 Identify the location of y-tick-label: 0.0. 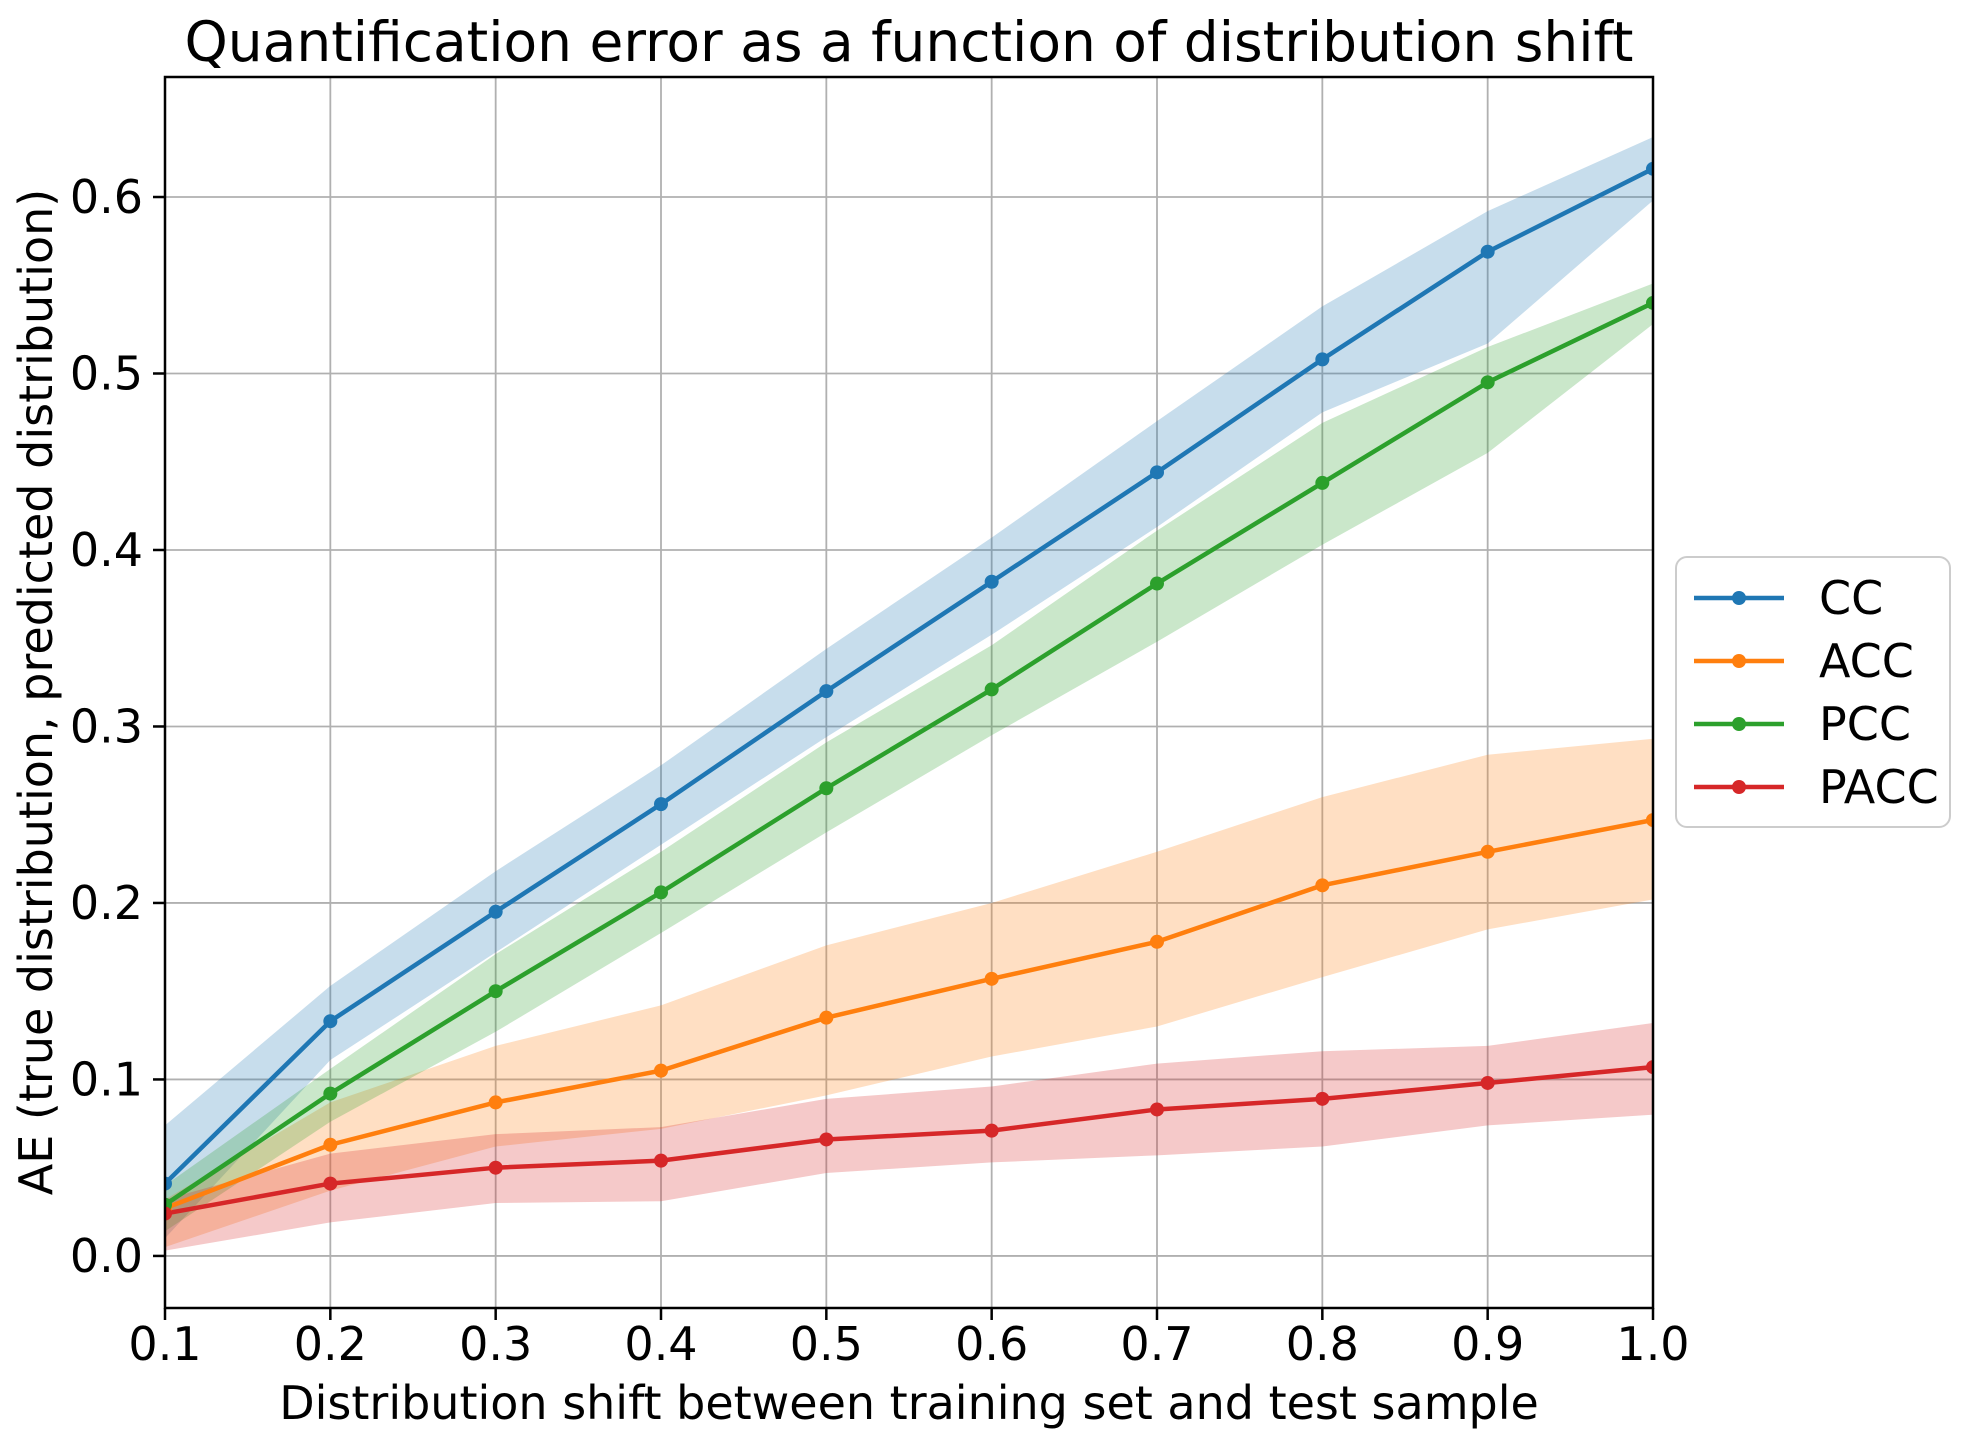
(106, 1256).